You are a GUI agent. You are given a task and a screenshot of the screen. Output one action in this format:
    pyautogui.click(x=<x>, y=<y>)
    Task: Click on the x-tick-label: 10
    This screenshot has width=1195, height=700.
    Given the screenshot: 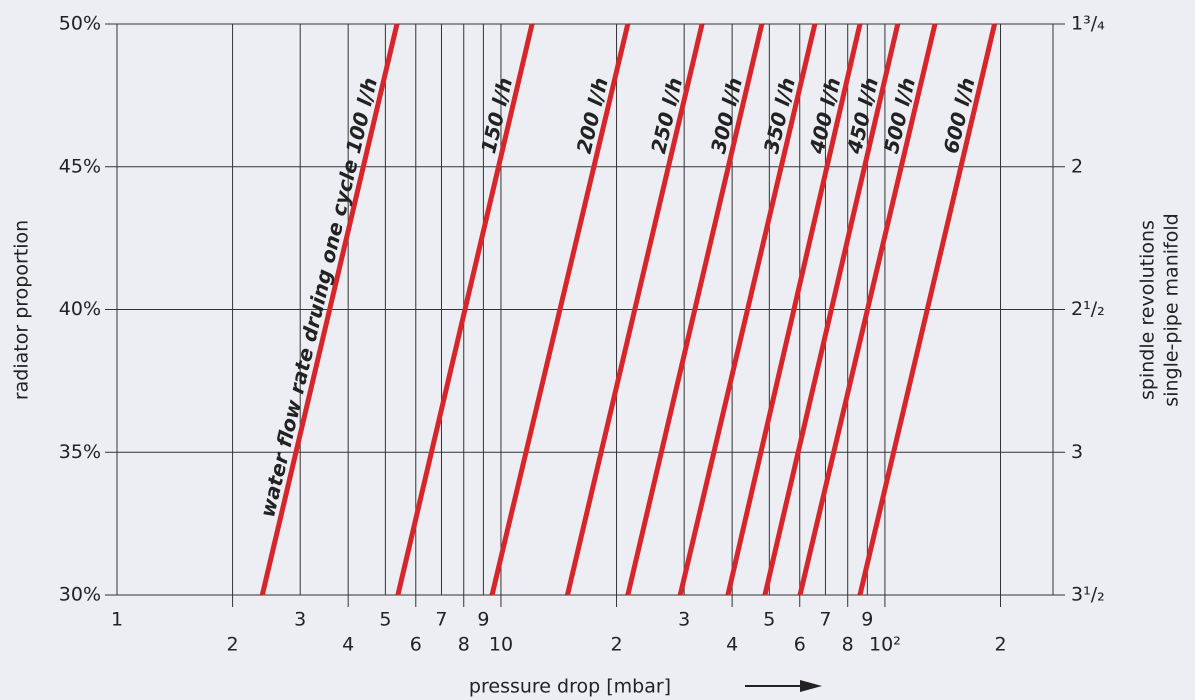 What is the action you would take?
    pyautogui.click(x=501, y=645)
    